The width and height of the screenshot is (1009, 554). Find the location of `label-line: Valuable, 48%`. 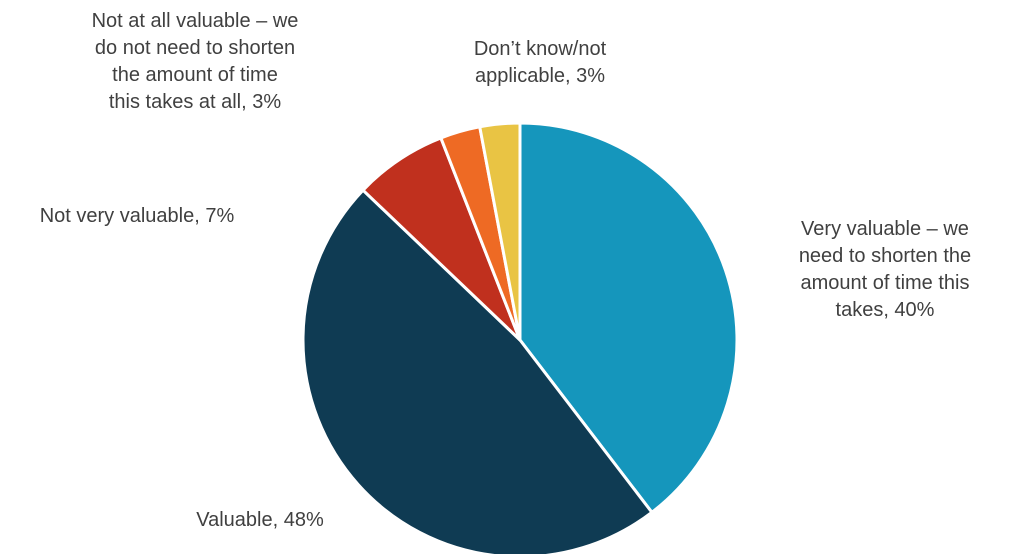

label-line: Valuable, 48% is located at coordinates (260, 520).